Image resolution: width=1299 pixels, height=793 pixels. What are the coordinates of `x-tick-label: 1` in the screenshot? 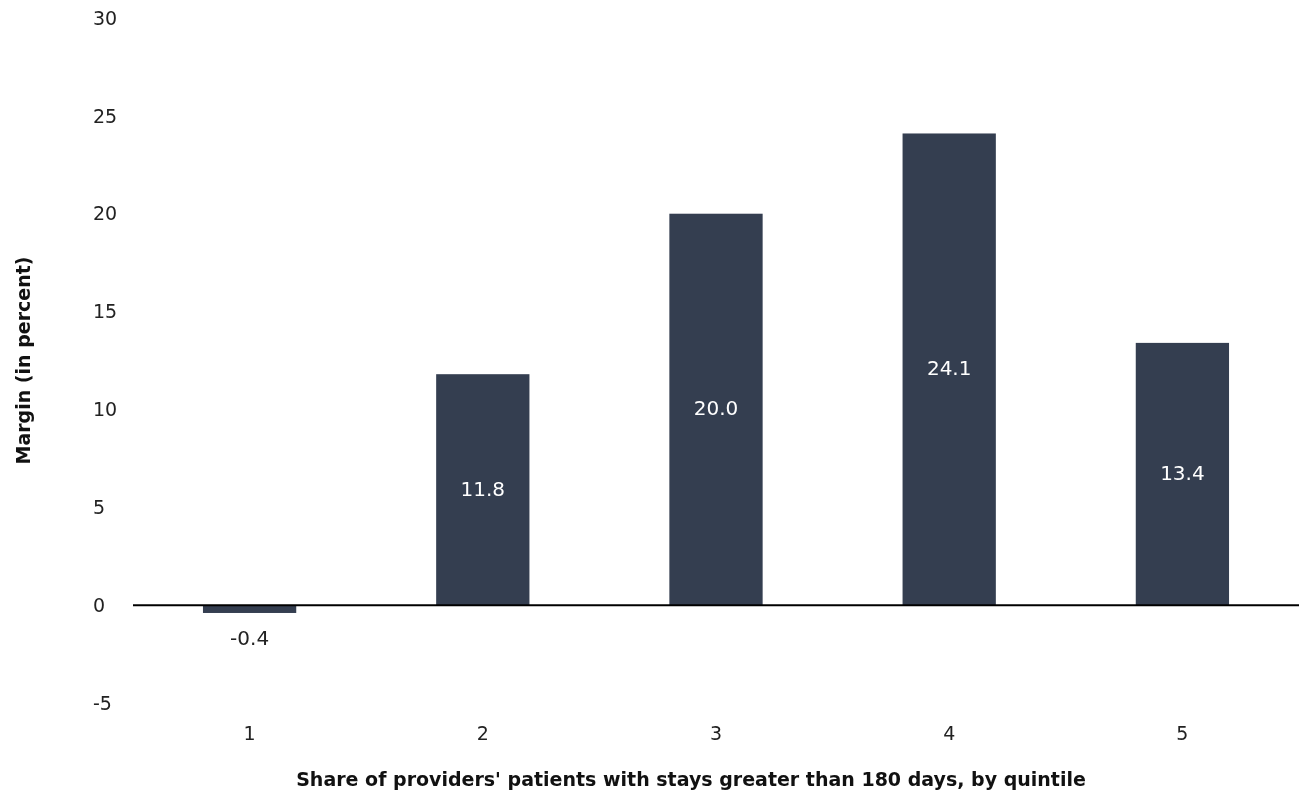 It's located at (249, 733).